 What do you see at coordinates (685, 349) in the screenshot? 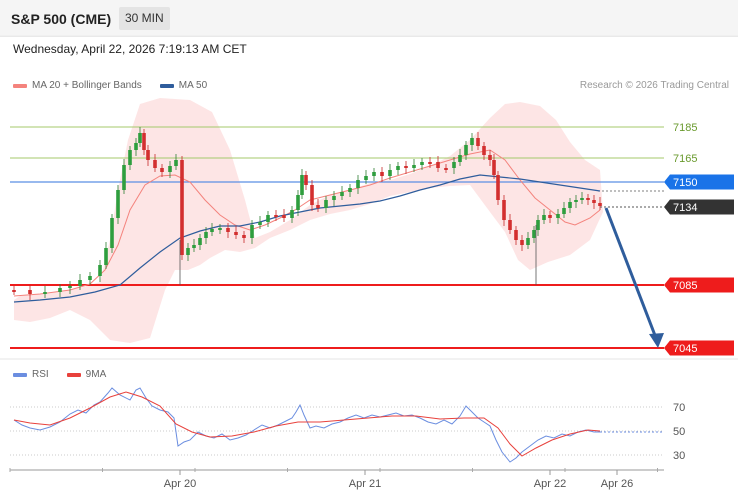
I see `price-label-7045: 7045` at bounding box center [685, 349].